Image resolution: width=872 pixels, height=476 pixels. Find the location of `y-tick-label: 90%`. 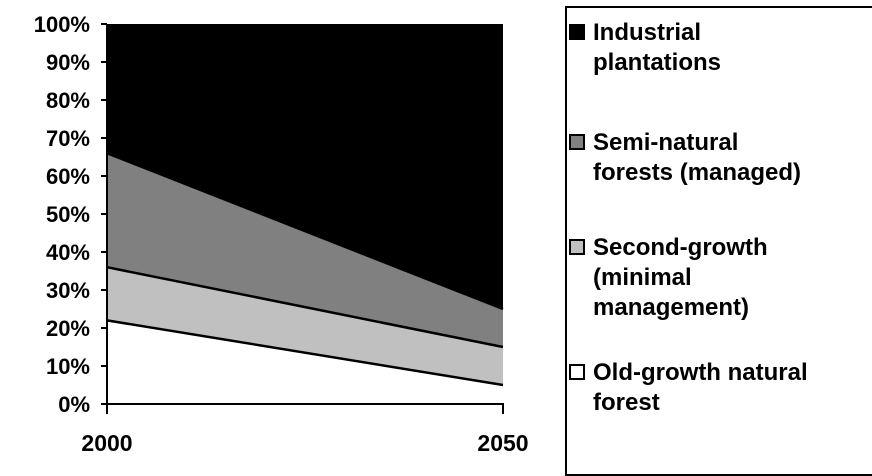

y-tick-label: 90% is located at coordinates (68, 62).